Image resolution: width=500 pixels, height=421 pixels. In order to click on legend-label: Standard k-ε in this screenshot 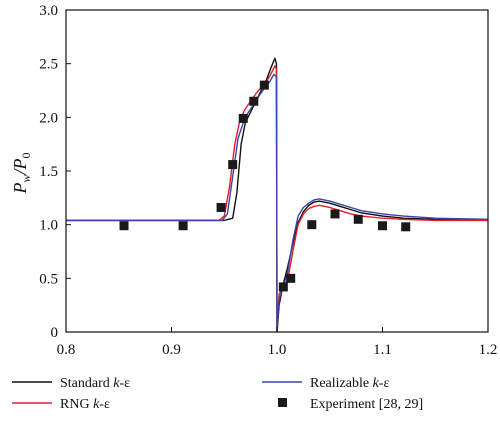, I will do `click(95, 383)`.